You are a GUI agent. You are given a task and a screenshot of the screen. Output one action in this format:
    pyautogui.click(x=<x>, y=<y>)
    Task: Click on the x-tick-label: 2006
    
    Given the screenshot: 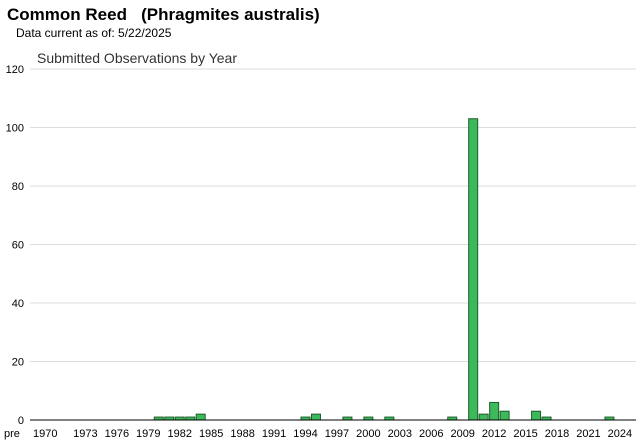 What is the action you would take?
    pyautogui.click(x=431, y=434)
    